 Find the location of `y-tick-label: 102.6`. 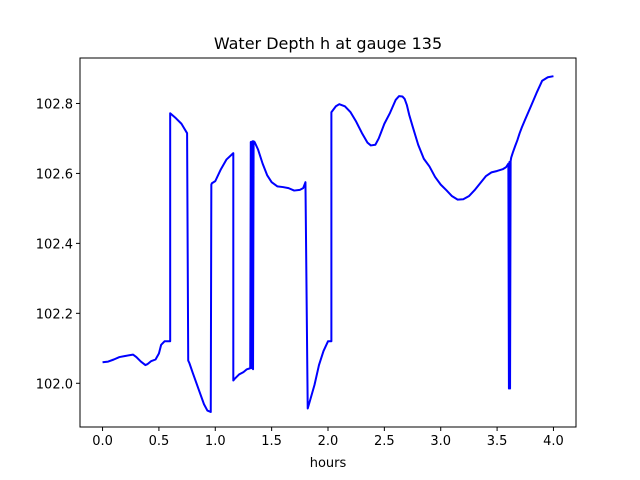

y-tick-label: 102.6 is located at coordinates (54, 174).